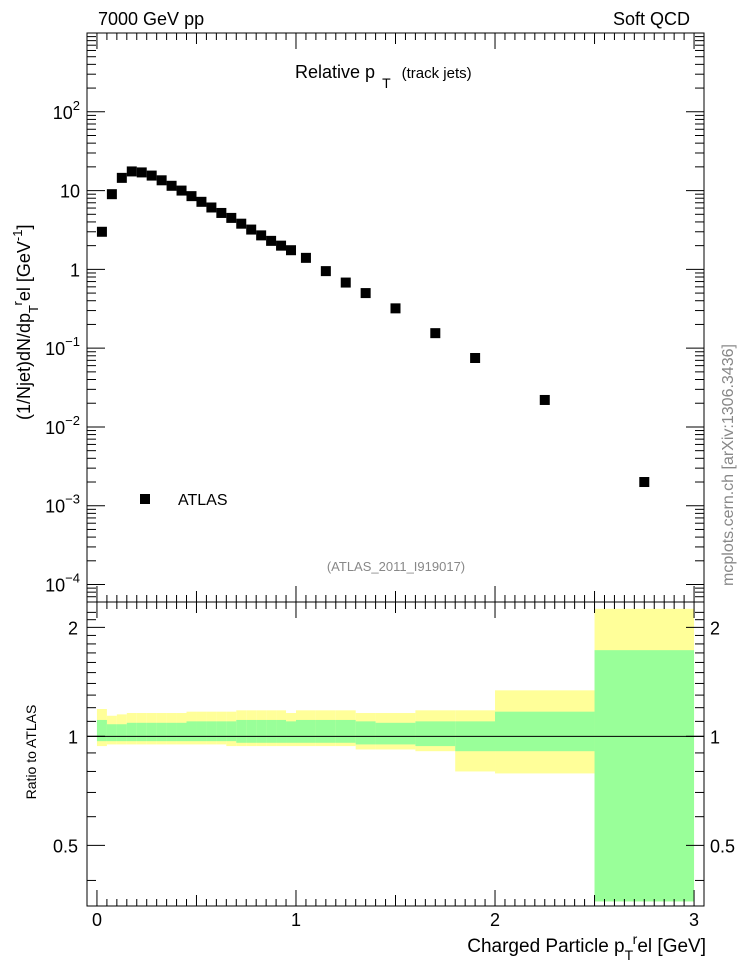 The width and height of the screenshot is (746, 972). What do you see at coordinates (722, 846) in the screenshot?
I see `ratio-y-tick-label-right: 0.5` at bounding box center [722, 846].